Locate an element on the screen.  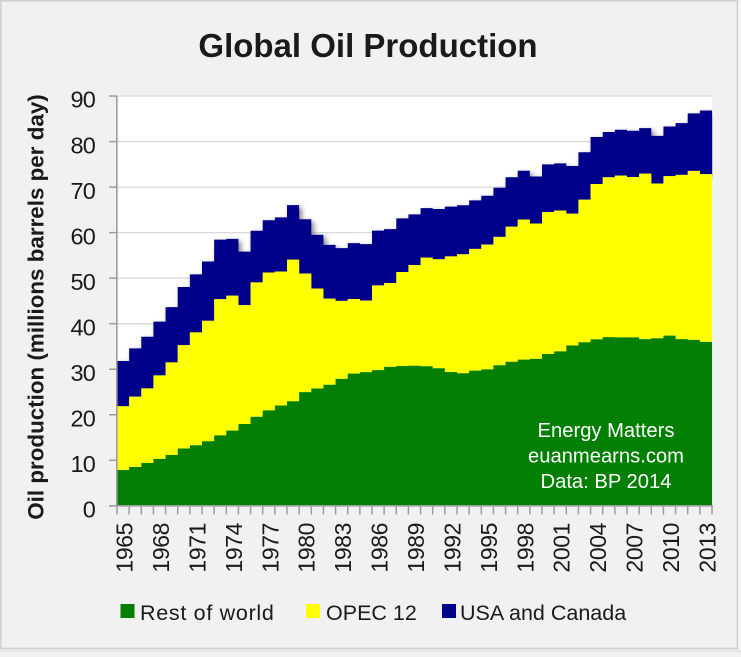
svg-text: 1968 is located at coordinates (161, 548).